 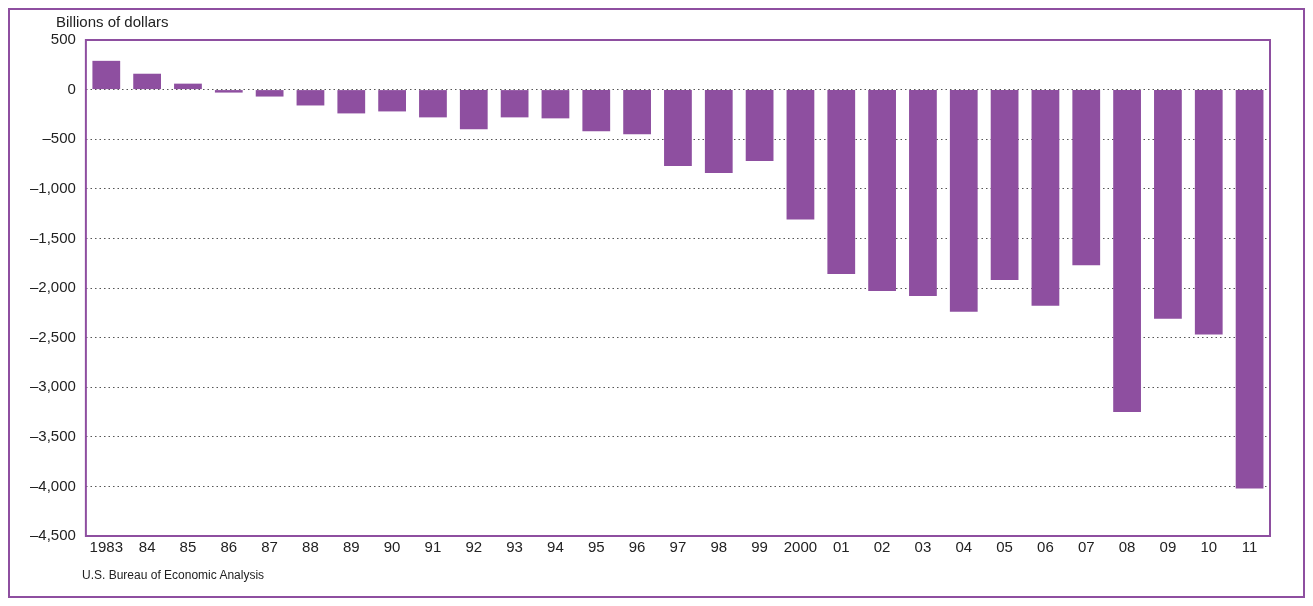 What do you see at coordinates (188, 547) in the screenshot?
I see `x-tick-label: 85` at bounding box center [188, 547].